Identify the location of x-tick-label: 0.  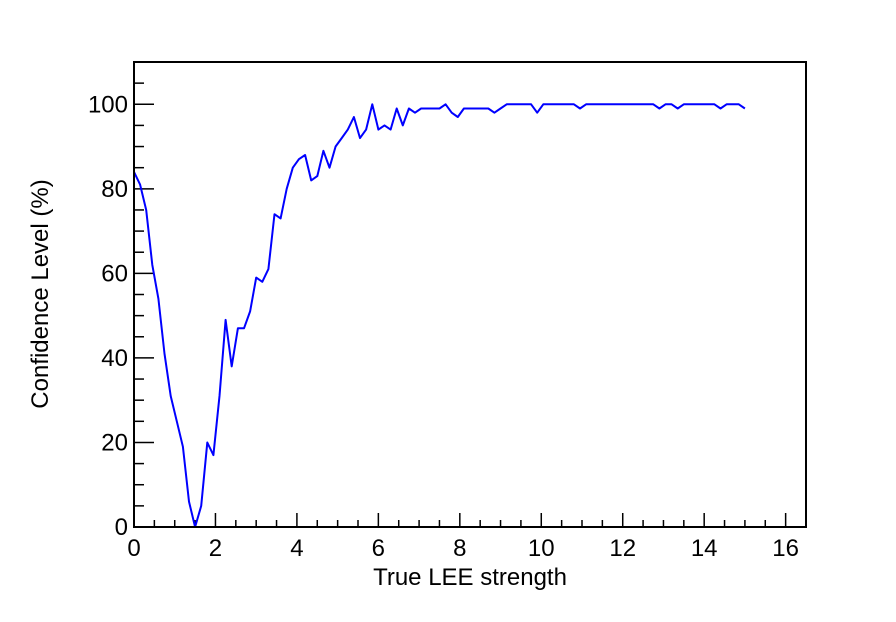
(133, 548).